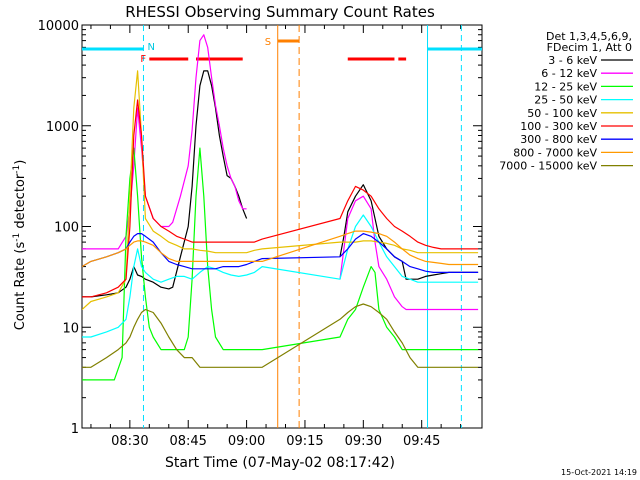 The width and height of the screenshot is (640, 480). I want to click on x-tick-label: 09:00, so click(246, 441).